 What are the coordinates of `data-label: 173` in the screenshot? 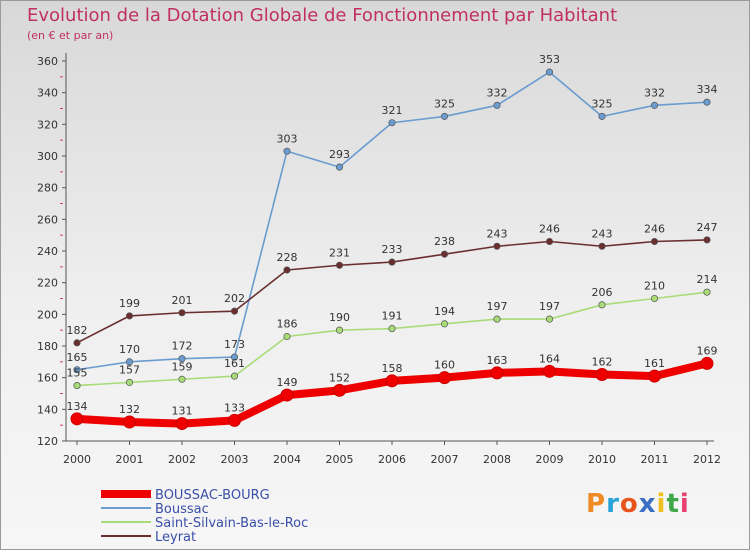 It's located at (234, 344).